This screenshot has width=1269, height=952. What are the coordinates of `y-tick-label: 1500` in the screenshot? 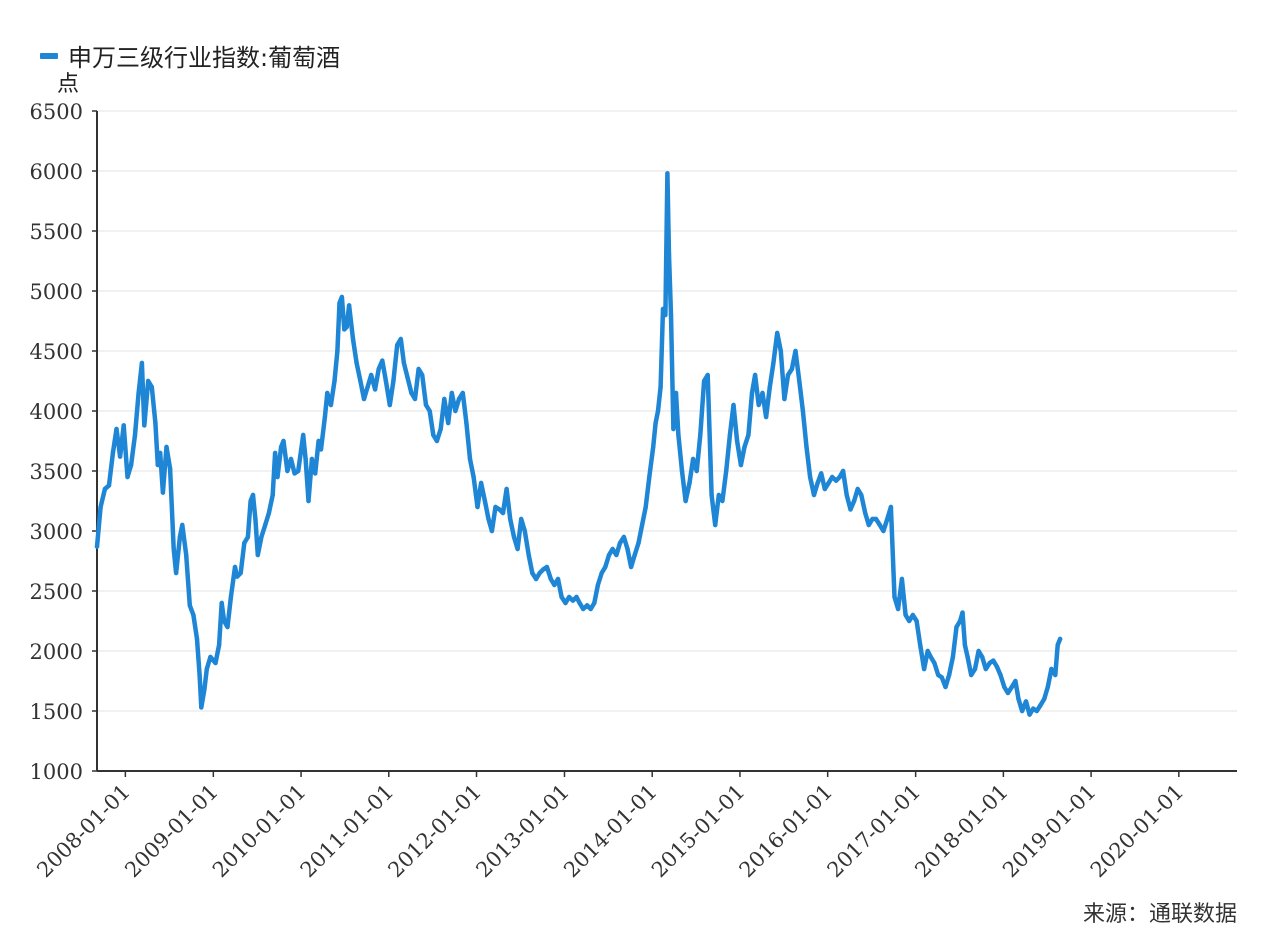 It's located at (56, 712).